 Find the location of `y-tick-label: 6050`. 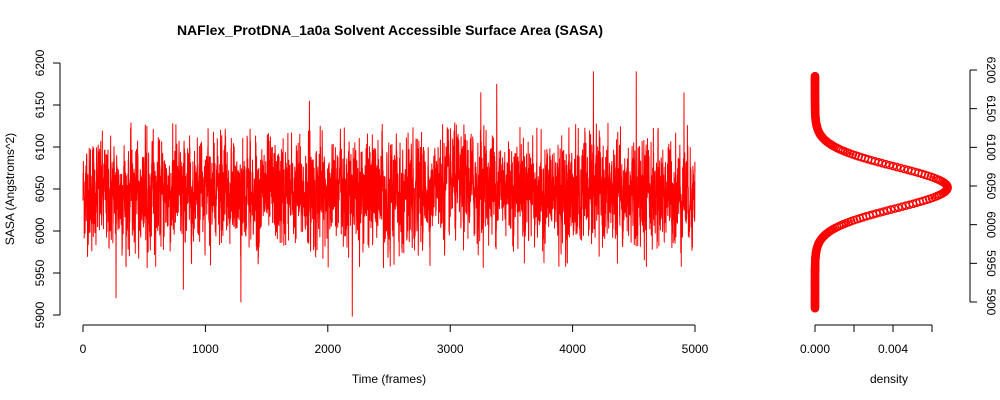

y-tick-label: 6050 is located at coordinates (40, 188).